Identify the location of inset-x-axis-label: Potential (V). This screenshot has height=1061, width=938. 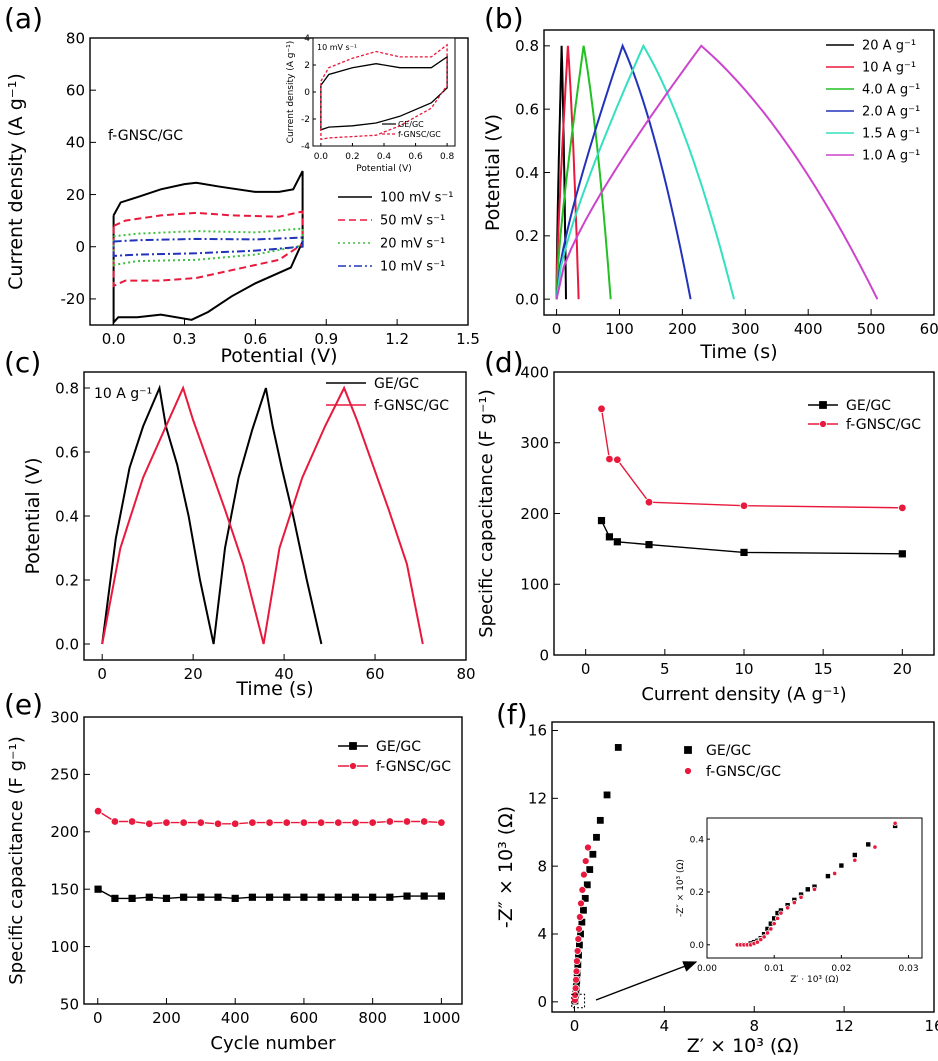
(383, 169).